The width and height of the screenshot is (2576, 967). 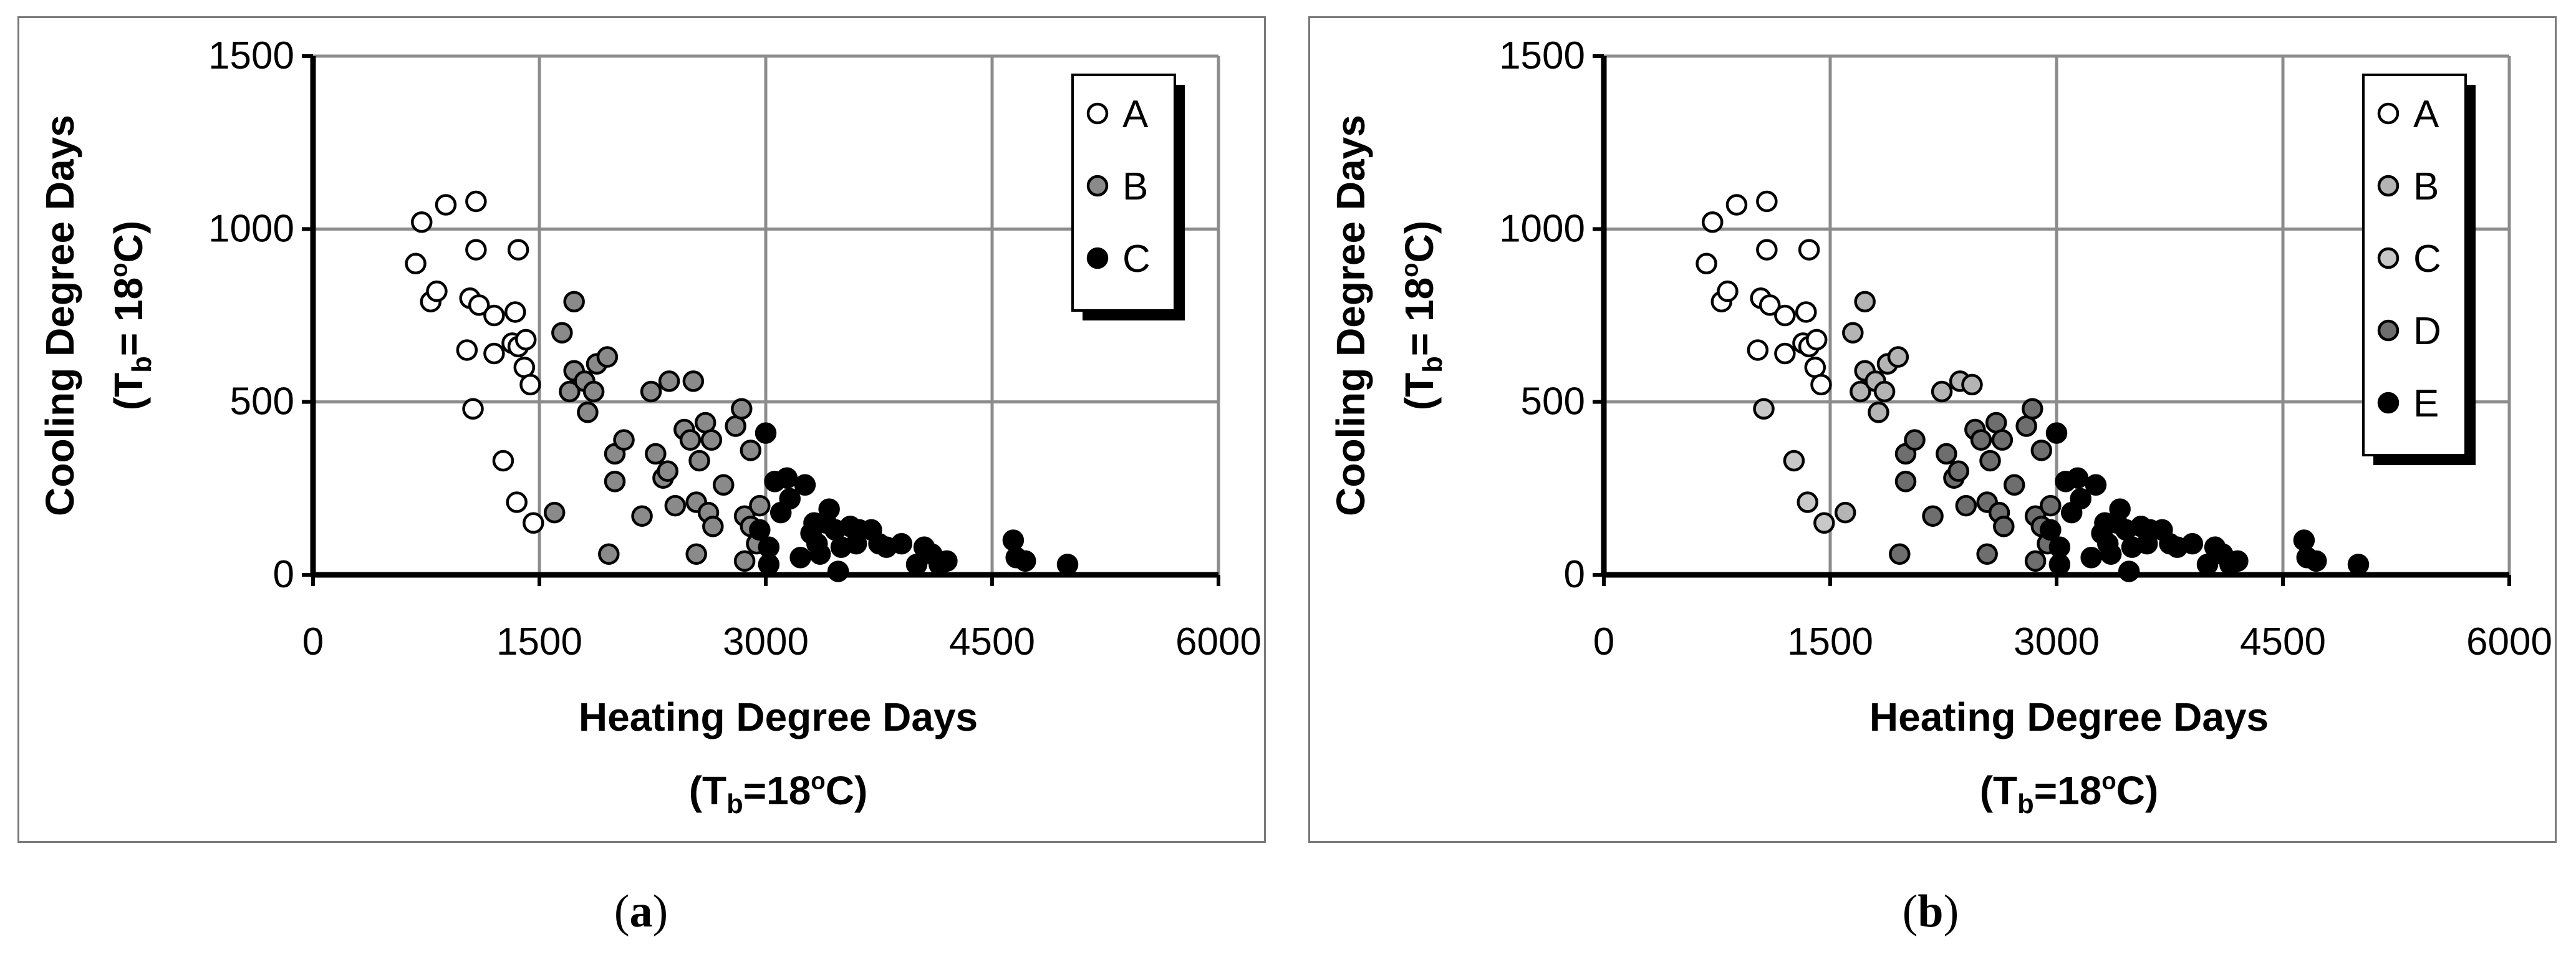 What do you see at coordinates (1931, 911) in the screenshot?
I see `panel-label-b: b` at bounding box center [1931, 911].